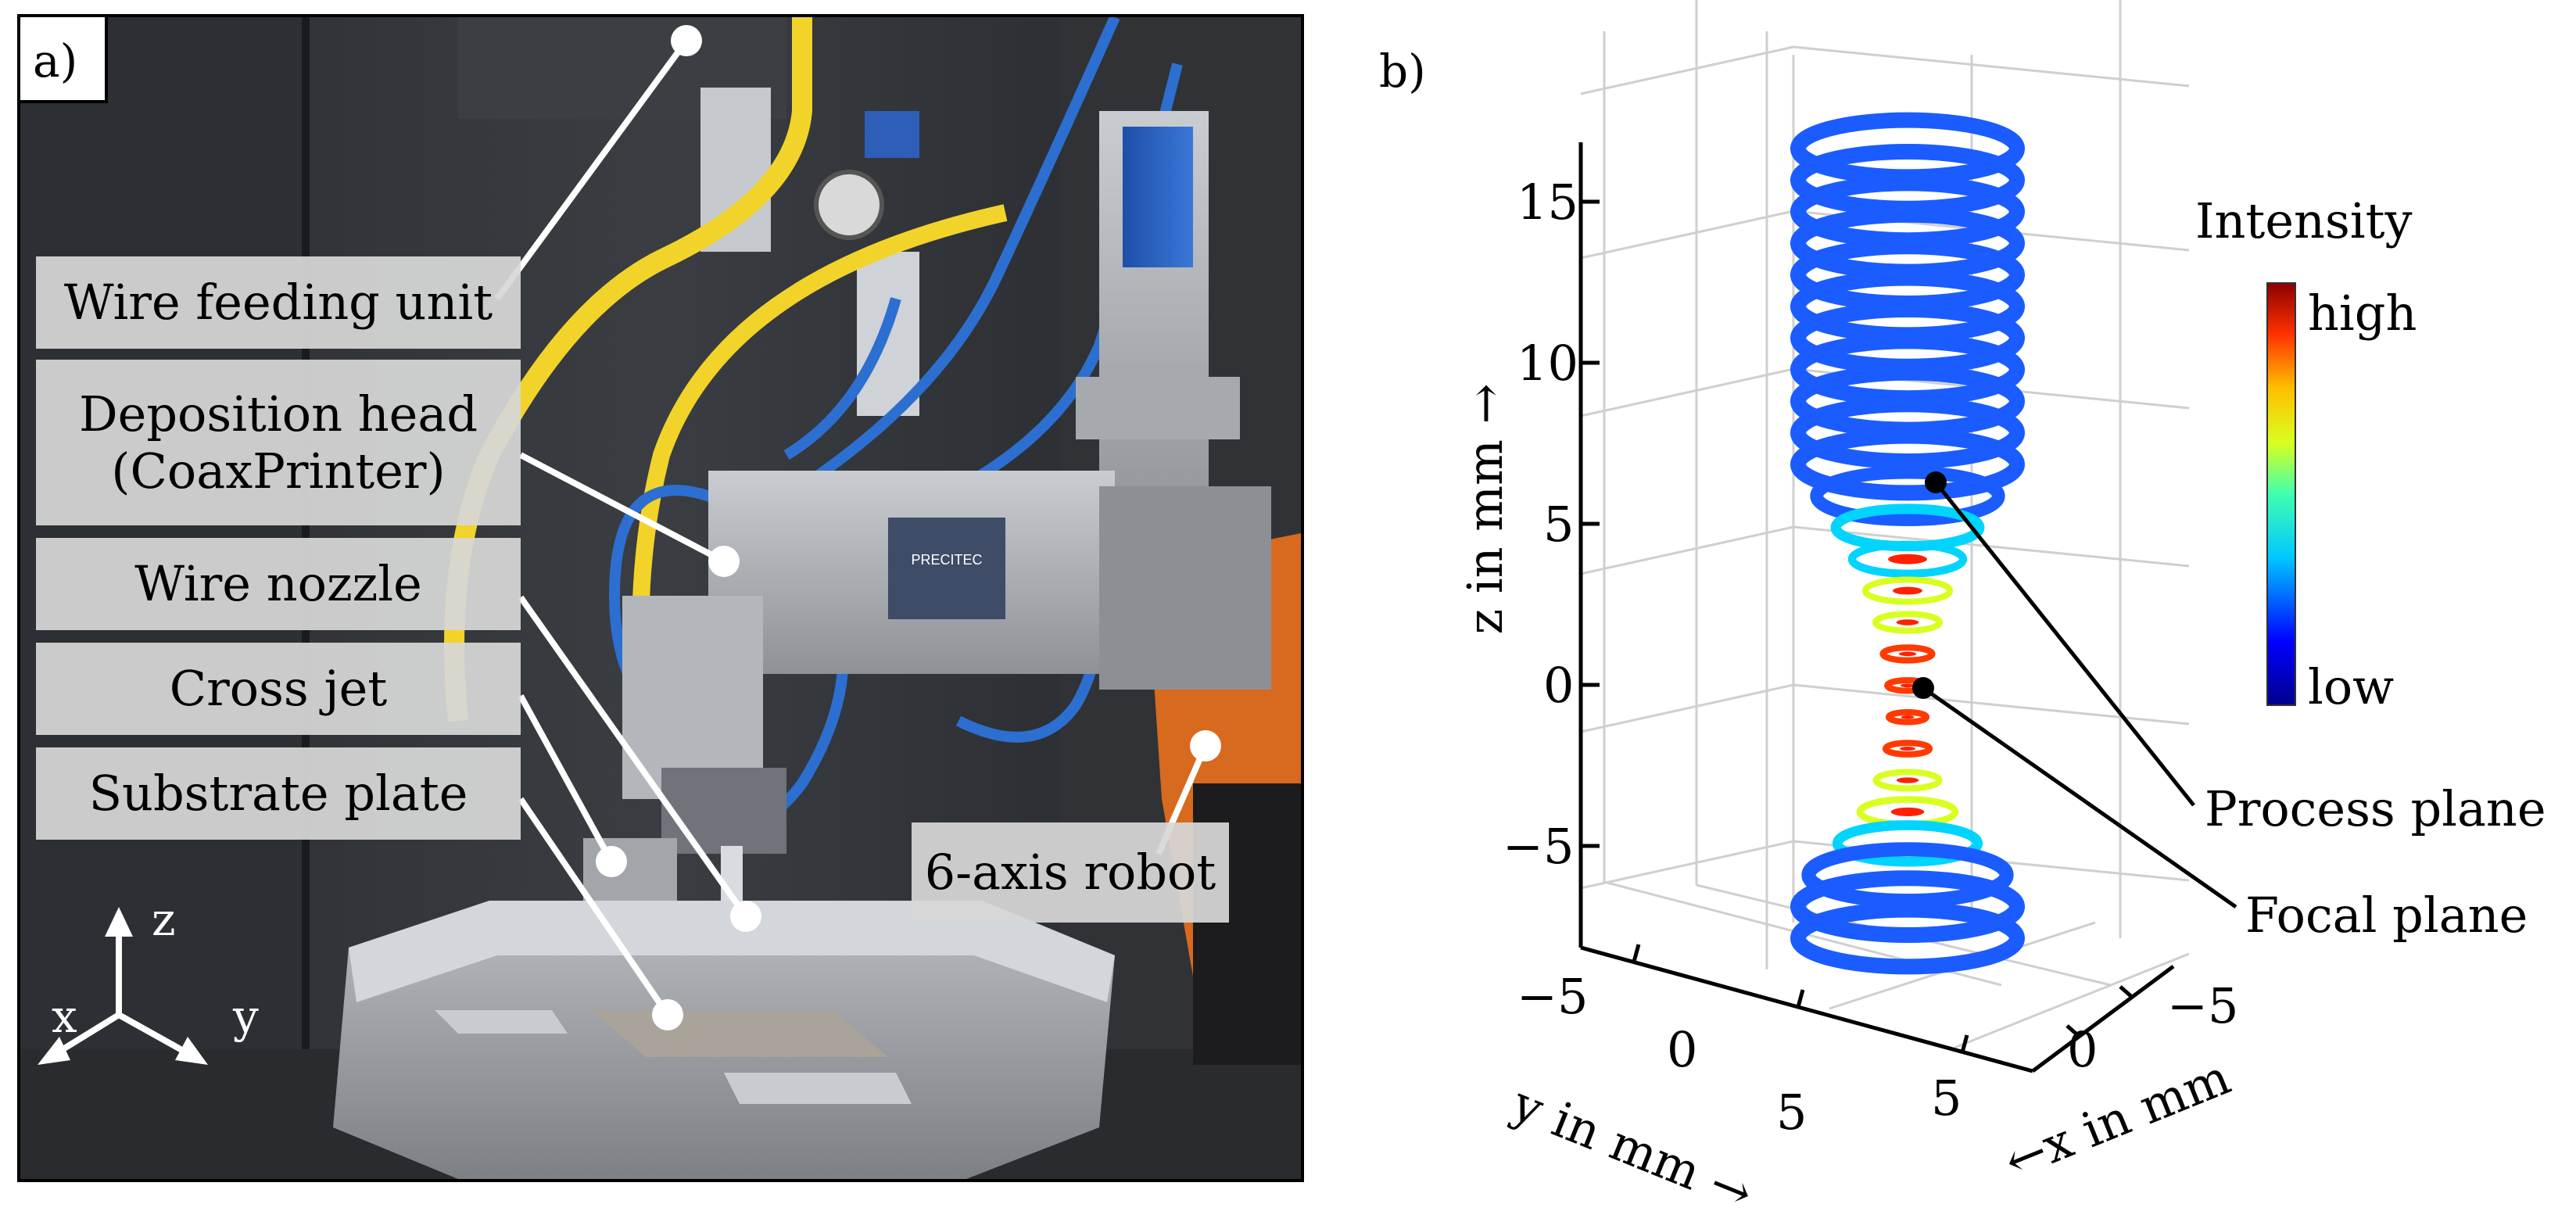  I want to click on axis-x-letter: x, so click(64, 1017).